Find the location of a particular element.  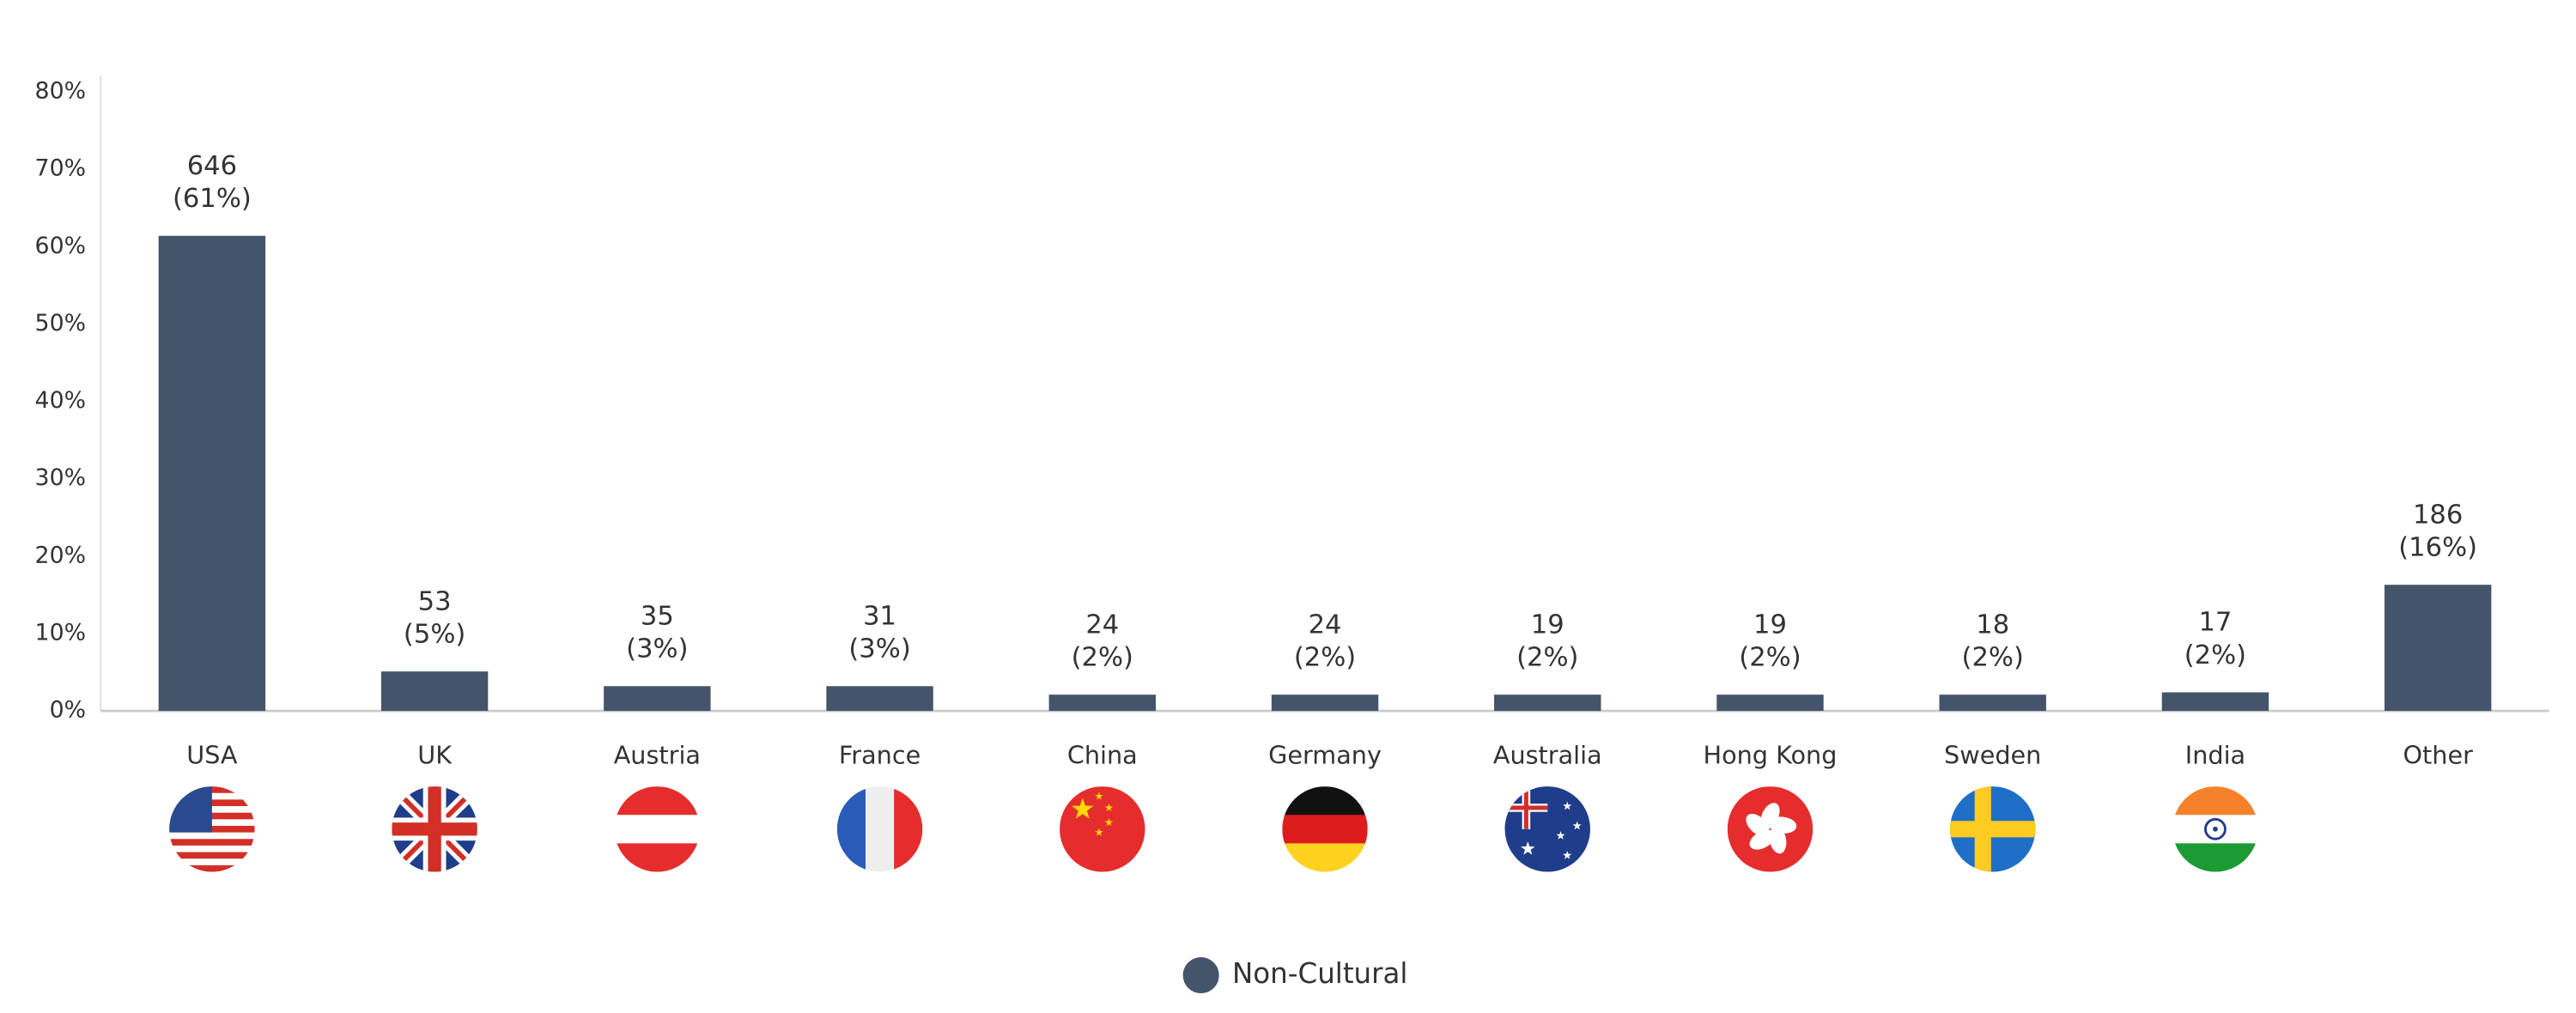

y-tick-label: 60% is located at coordinates (61, 246).